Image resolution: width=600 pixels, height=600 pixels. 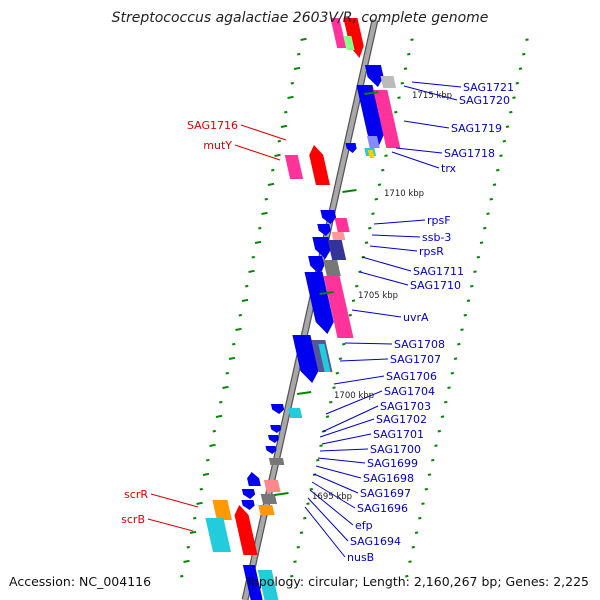 I want to click on gene-label: SAG1708, so click(x=419, y=344).